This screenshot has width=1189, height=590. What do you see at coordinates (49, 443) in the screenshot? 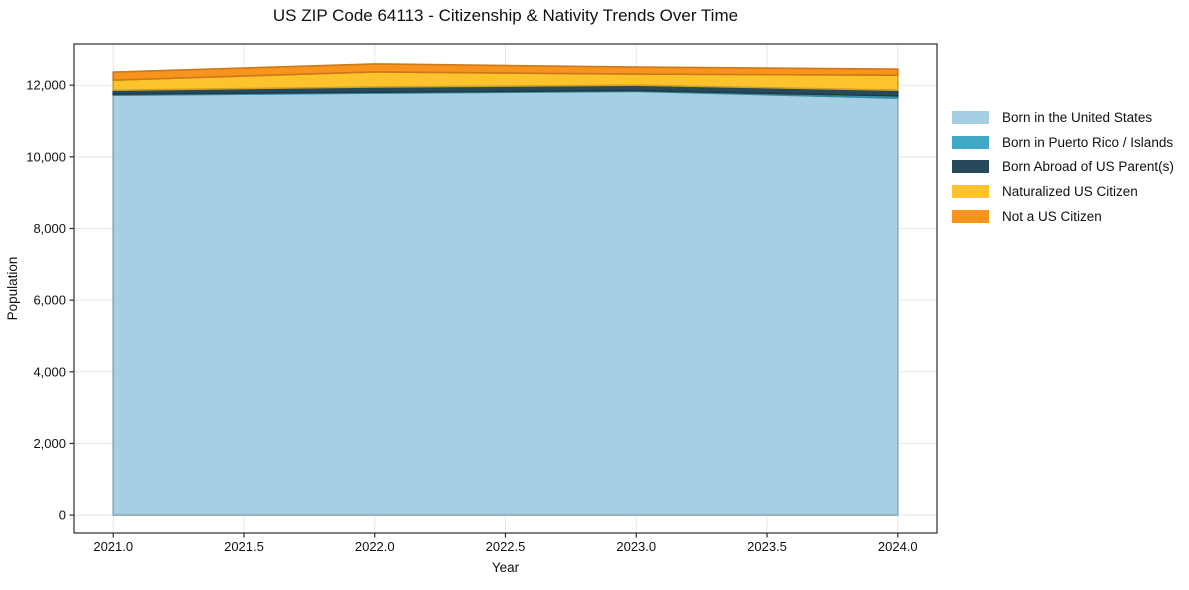
I see `y-tick-label: 2,000` at bounding box center [49, 443].